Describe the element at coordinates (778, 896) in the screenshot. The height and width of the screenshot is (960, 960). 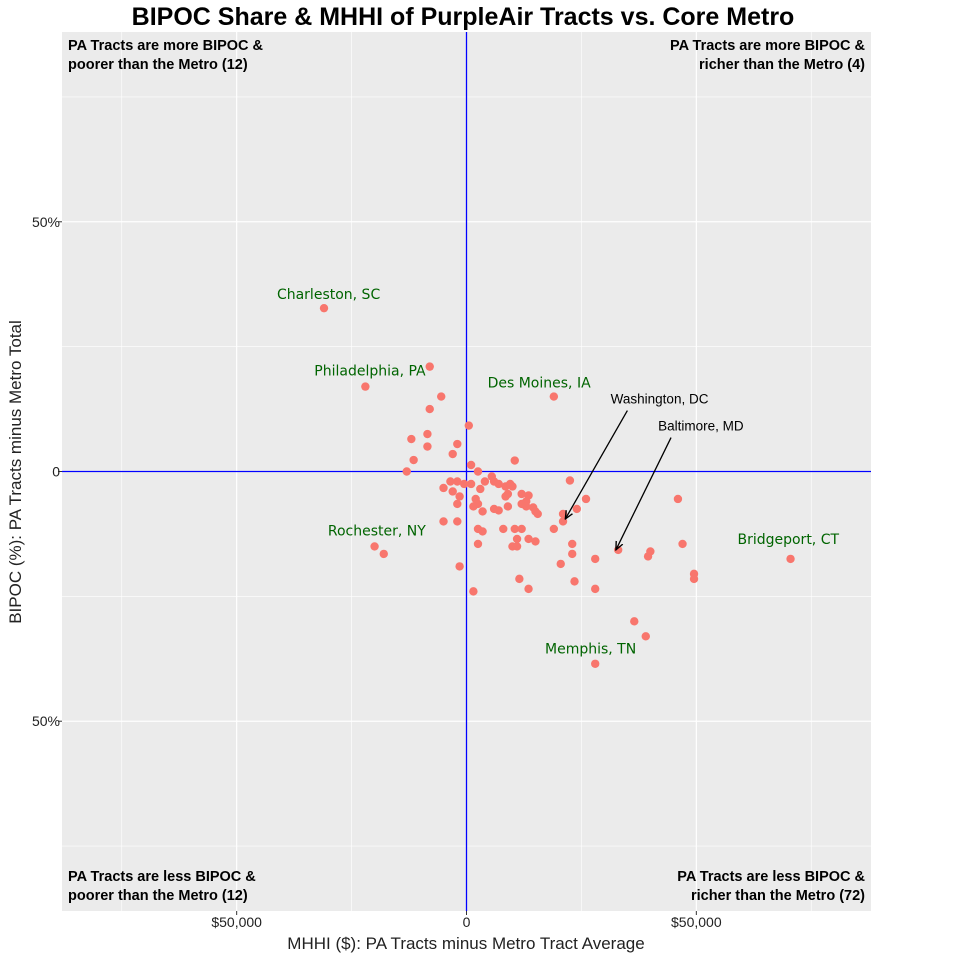
I see `quadrant-label: richer than the Metro (72)` at that location.